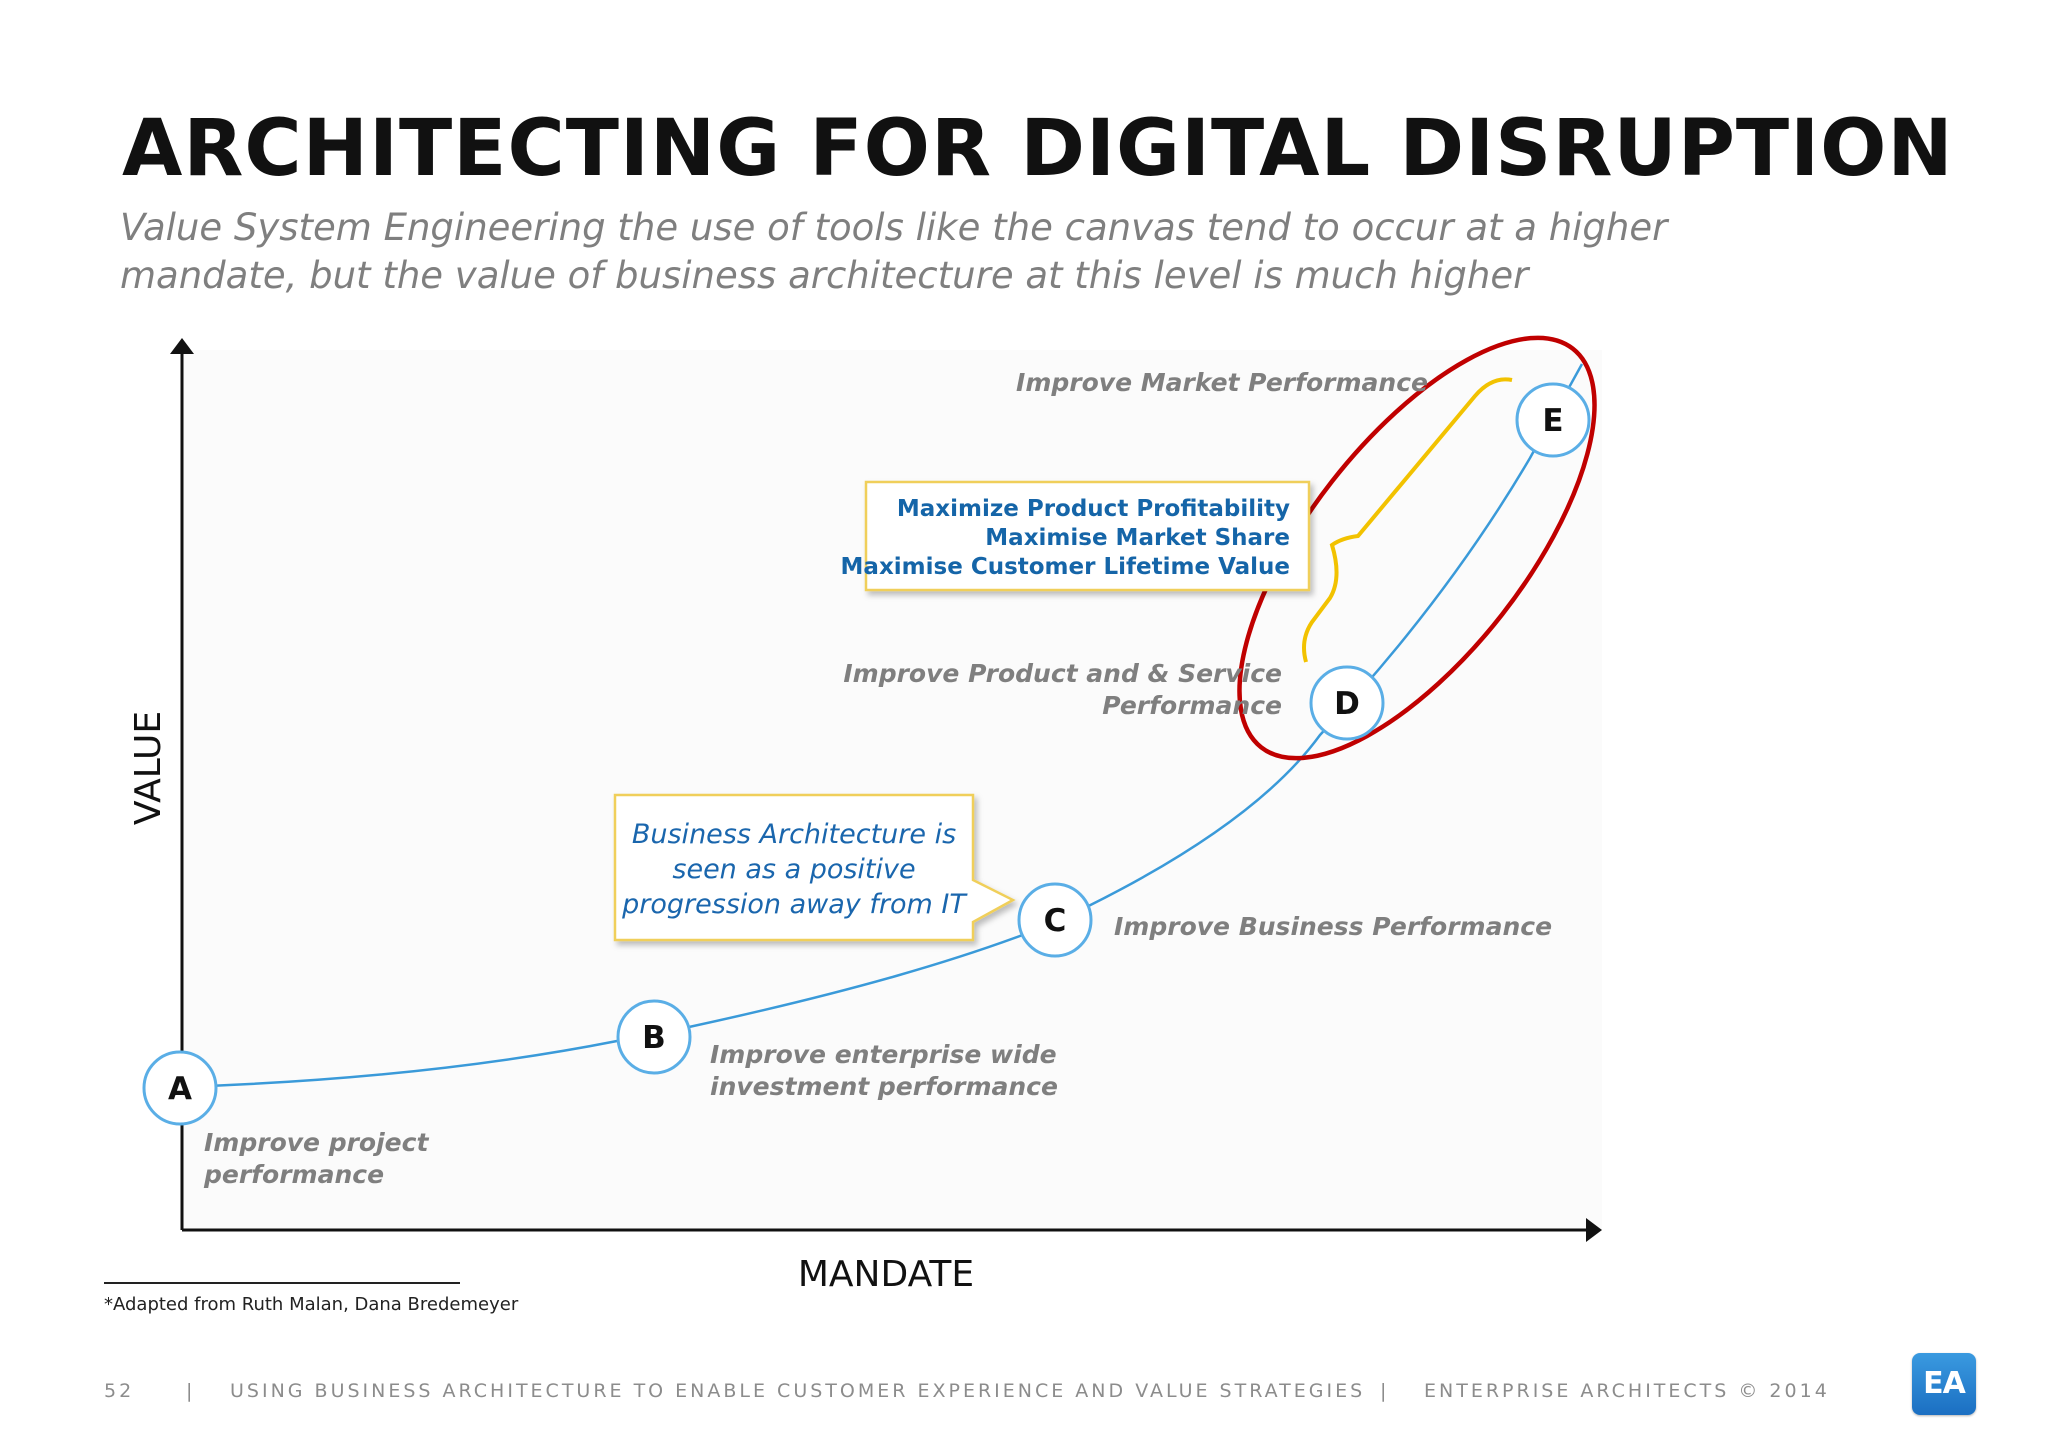 This screenshot has height=1448, width=2048. What do you see at coordinates (883, 1054) in the screenshot?
I see `node-b-label-line-1: Improve enterprise wide` at bounding box center [883, 1054].